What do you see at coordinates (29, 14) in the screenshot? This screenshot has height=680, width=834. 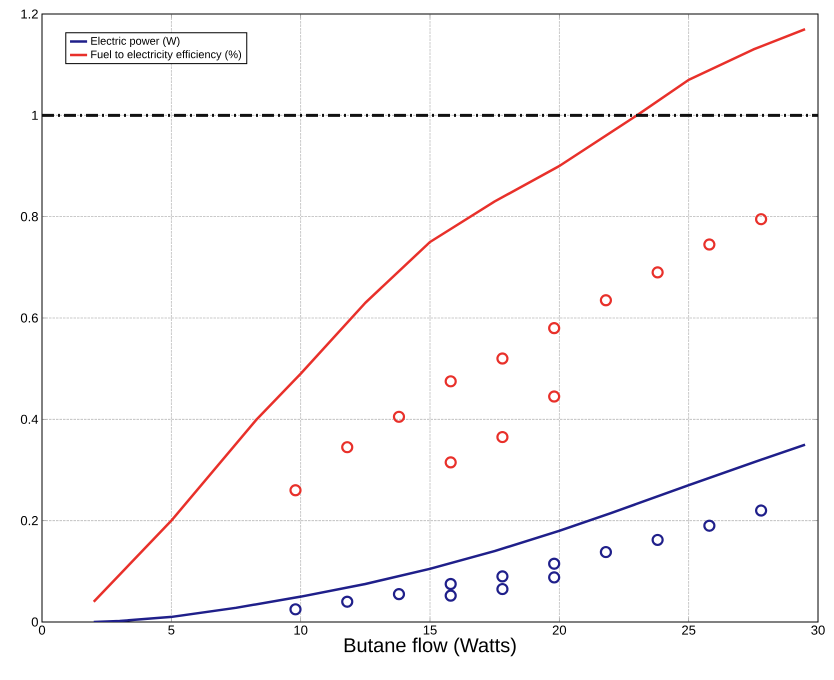 I see `y-tick-label: 1.2` at bounding box center [29, 14].